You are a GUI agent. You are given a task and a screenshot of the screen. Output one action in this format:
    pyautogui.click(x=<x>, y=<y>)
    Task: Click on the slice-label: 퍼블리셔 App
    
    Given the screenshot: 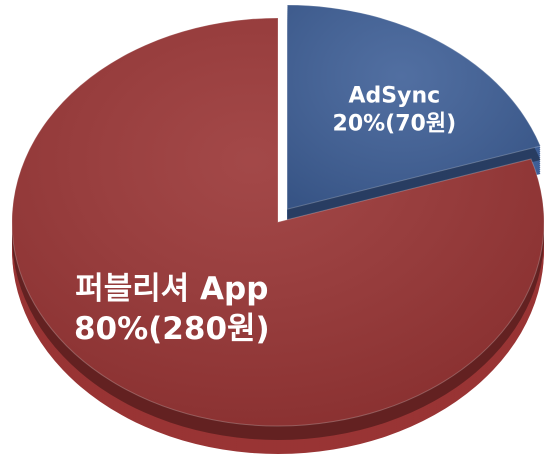 What is the action you would take?
    pyautogui.click(x=171, y=289)
    